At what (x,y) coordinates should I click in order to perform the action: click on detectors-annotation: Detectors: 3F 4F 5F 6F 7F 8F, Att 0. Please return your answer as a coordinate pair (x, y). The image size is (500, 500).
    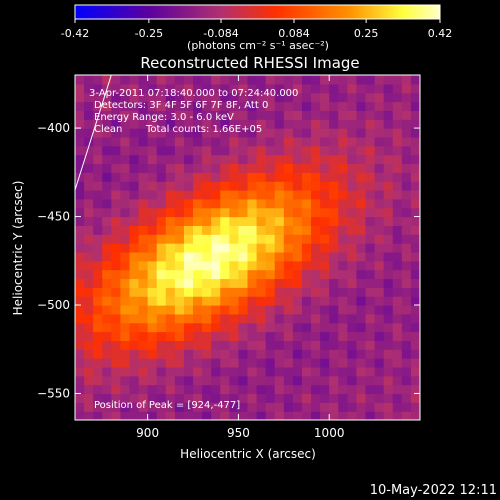
    Looking at the image, I should click on (181, 105).